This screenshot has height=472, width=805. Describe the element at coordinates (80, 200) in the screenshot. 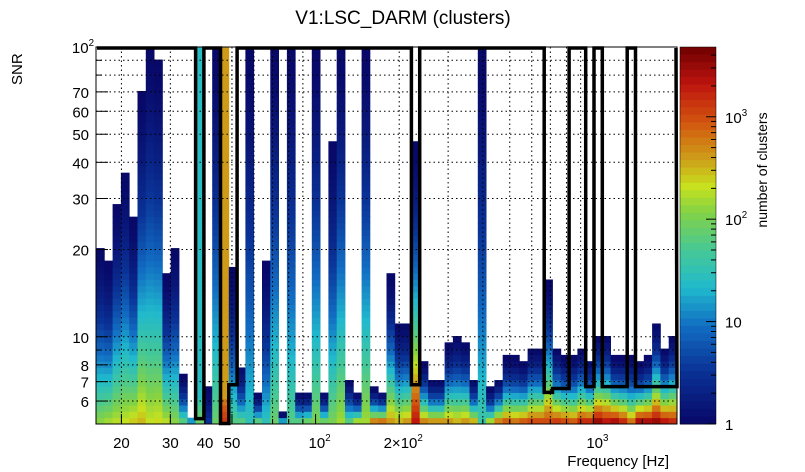

I see `y-tick-label: 30` at that location.